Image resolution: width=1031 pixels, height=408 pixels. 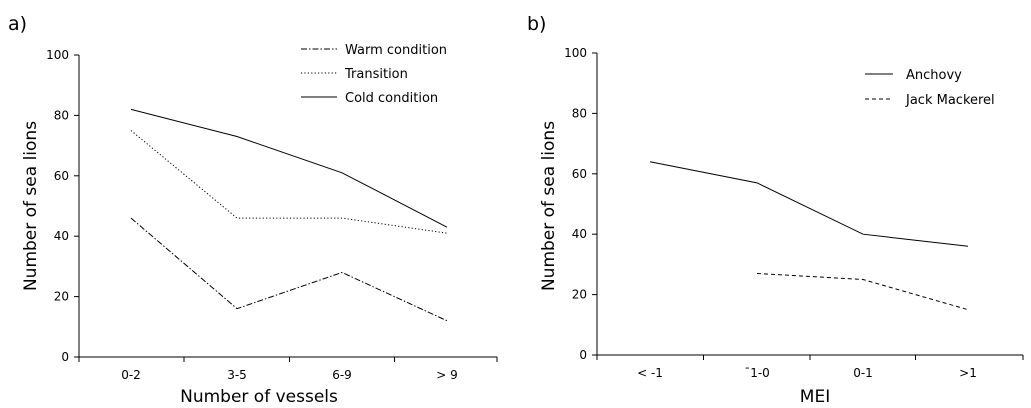 I want to click on series-line-cold-condition, so click(x=289, y=168).